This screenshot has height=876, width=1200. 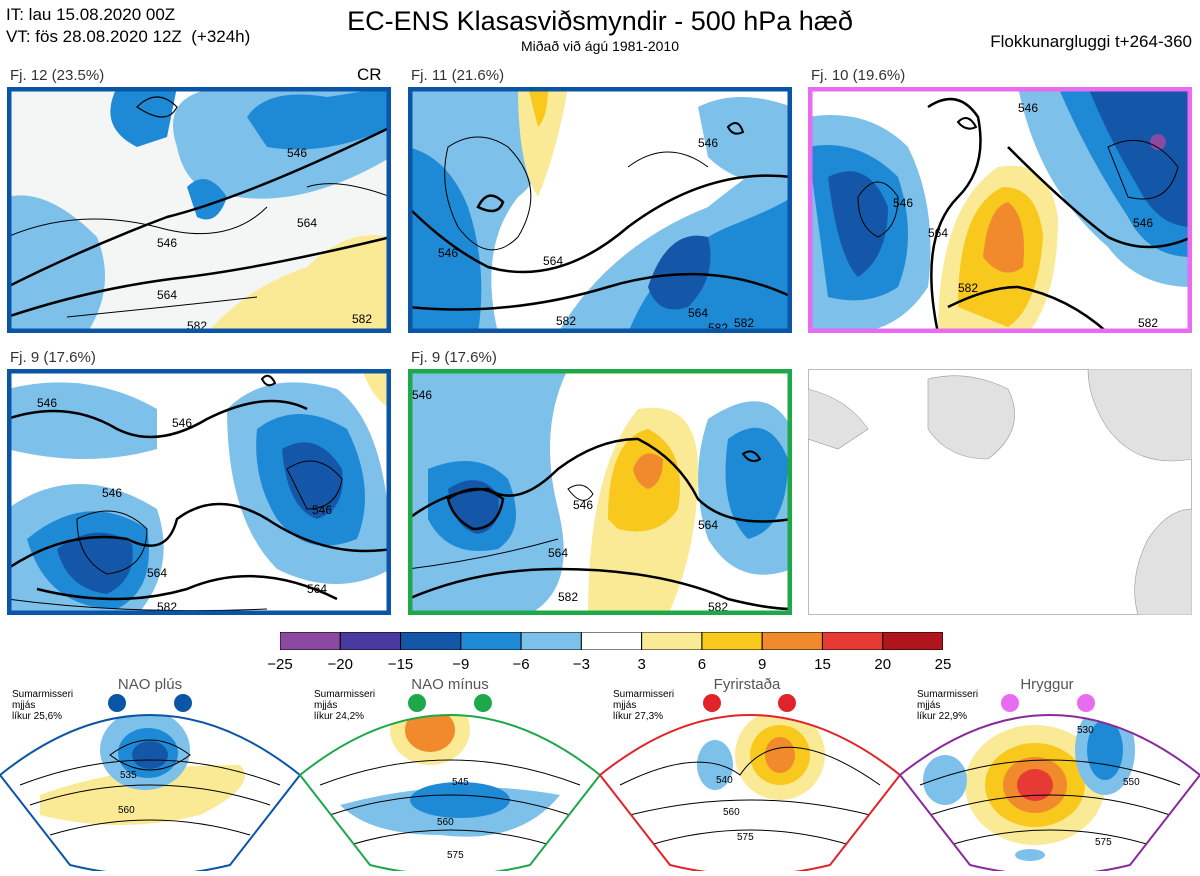 I want to click on colorbar, so click(x=611, y=641).